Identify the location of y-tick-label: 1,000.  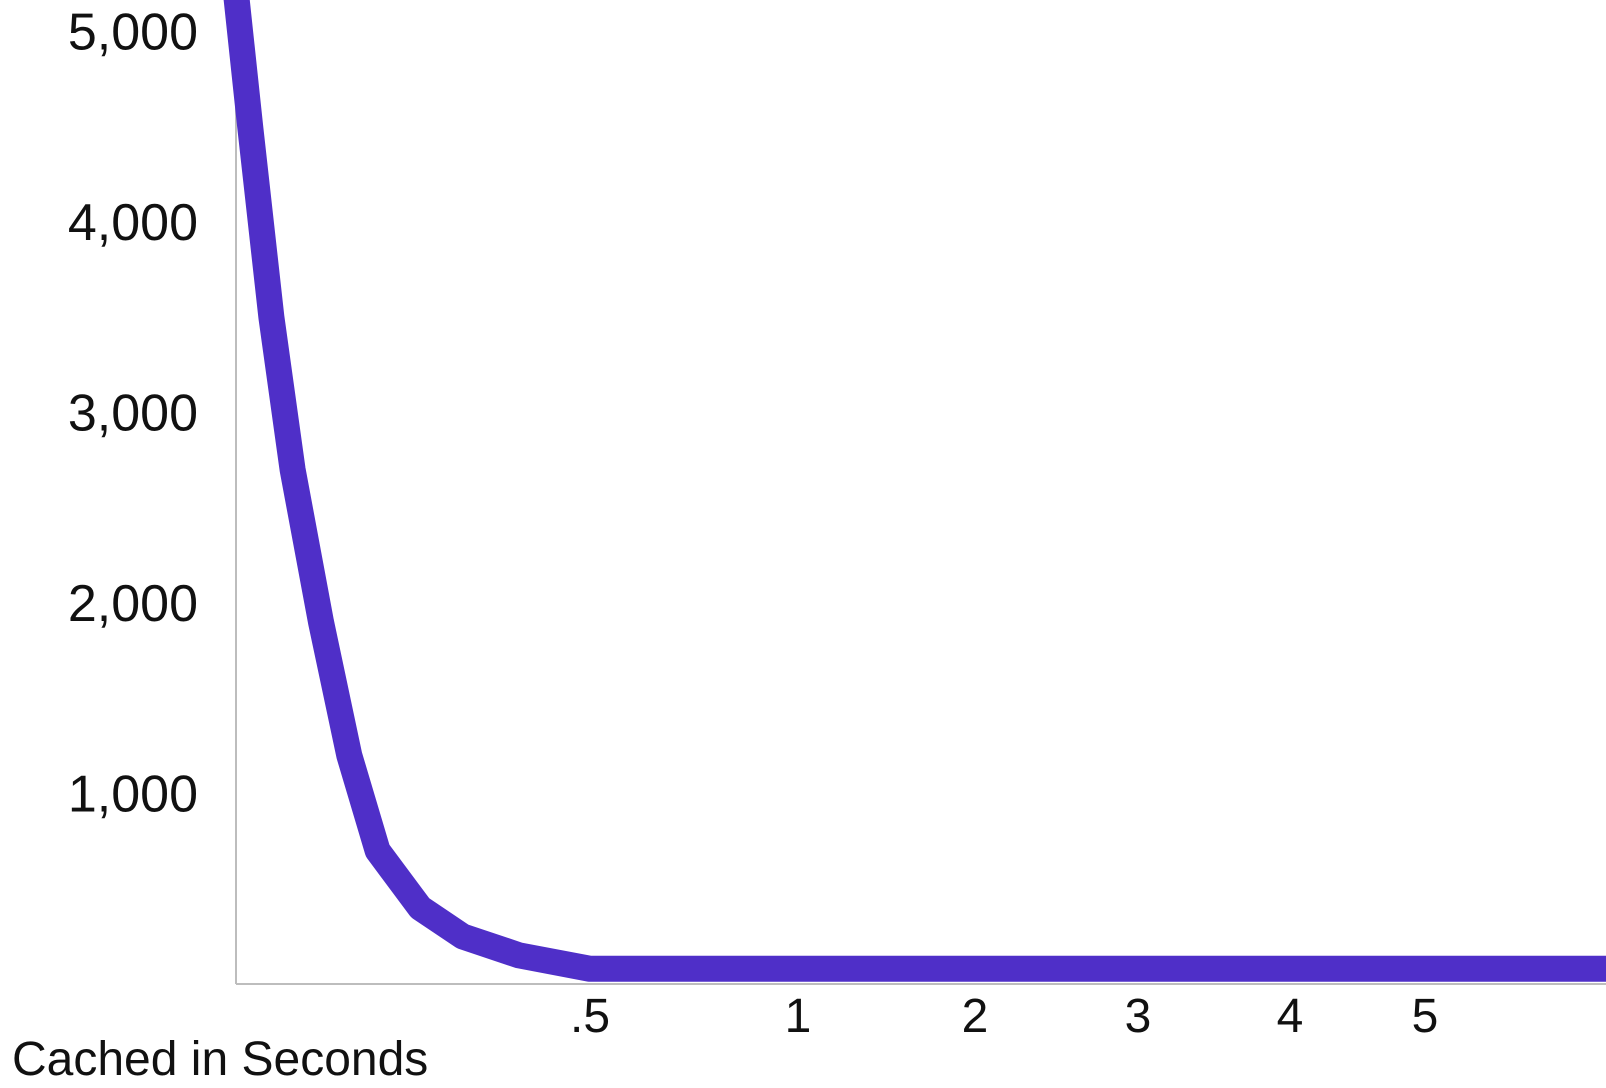
(133, 795).